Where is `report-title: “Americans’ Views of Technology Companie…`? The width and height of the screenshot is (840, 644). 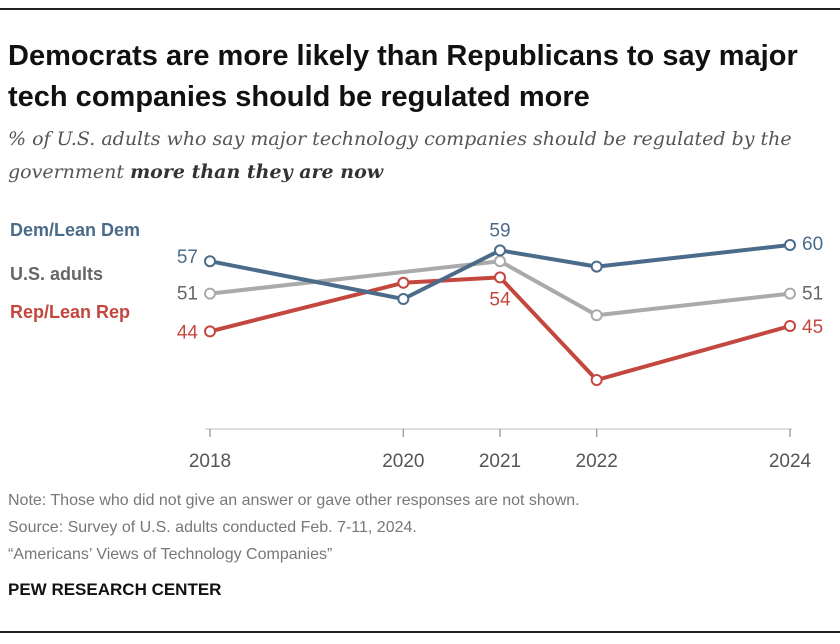 report-title: “Americans’ Views of Technology Companie… is located at coordinates (170, 554).